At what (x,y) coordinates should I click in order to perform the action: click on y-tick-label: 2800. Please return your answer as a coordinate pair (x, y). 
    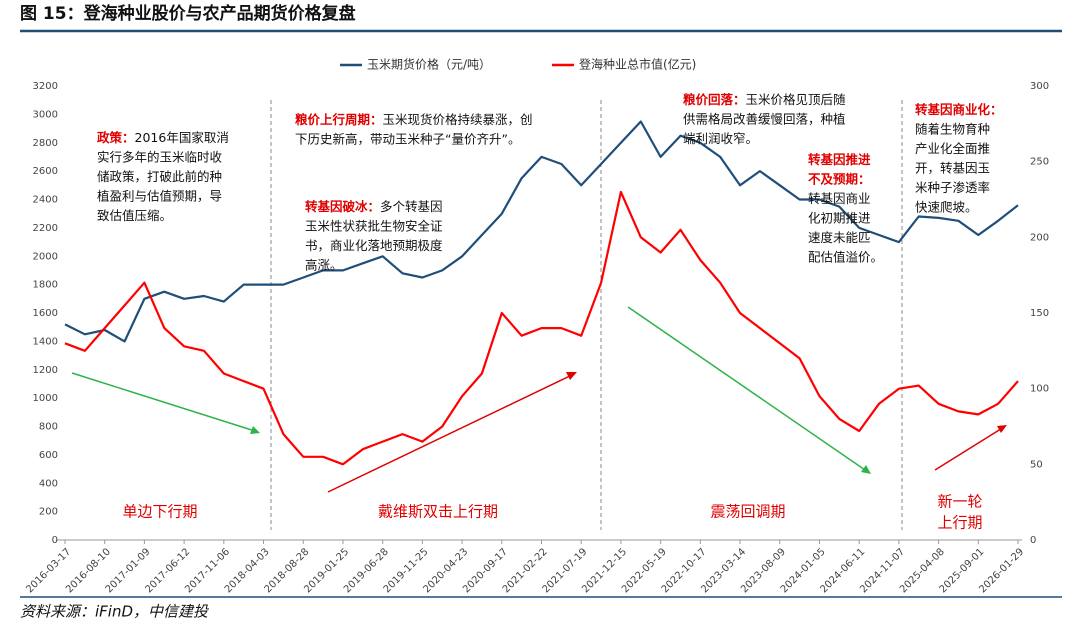
    Looking at the image, I should click on (45, 143).